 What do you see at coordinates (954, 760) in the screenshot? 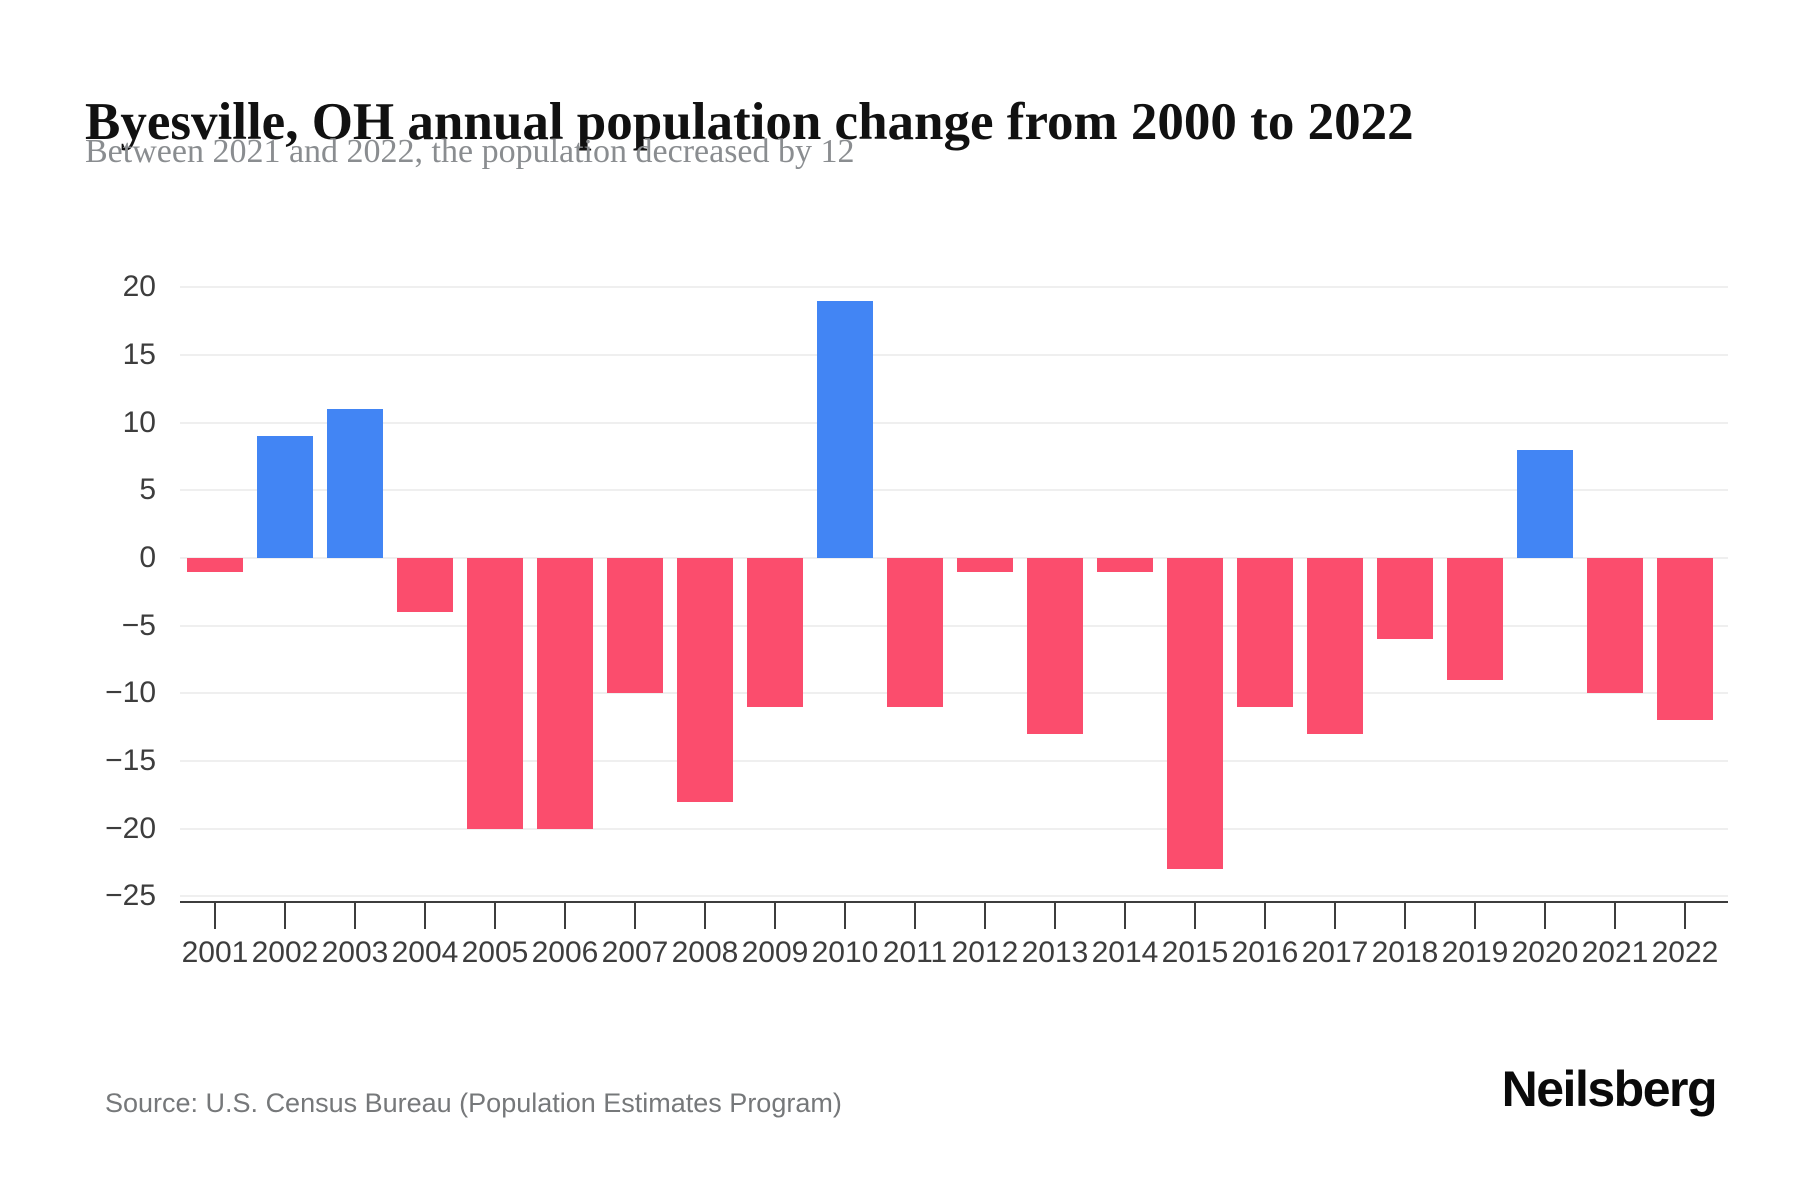
I see `gridline-y--15` at bounding box center [954, 760].